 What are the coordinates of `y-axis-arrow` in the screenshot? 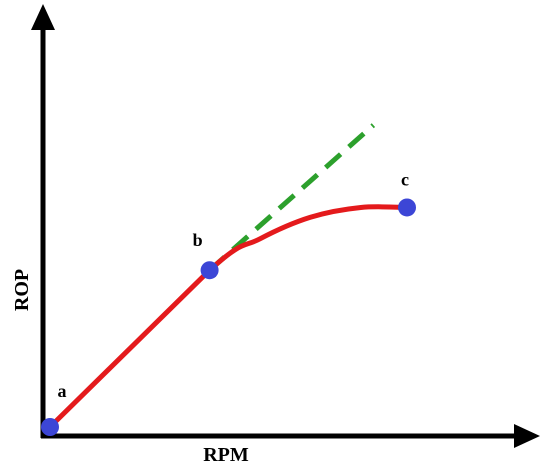 It's located at (43, 17).